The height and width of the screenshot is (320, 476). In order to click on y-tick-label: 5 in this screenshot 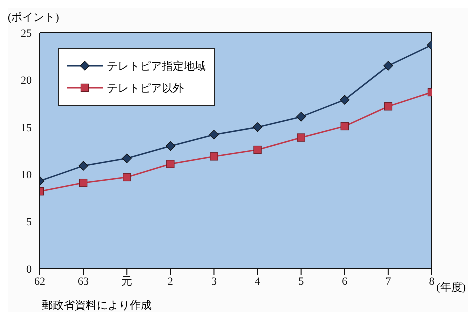, I will do `click(29, 222)`.